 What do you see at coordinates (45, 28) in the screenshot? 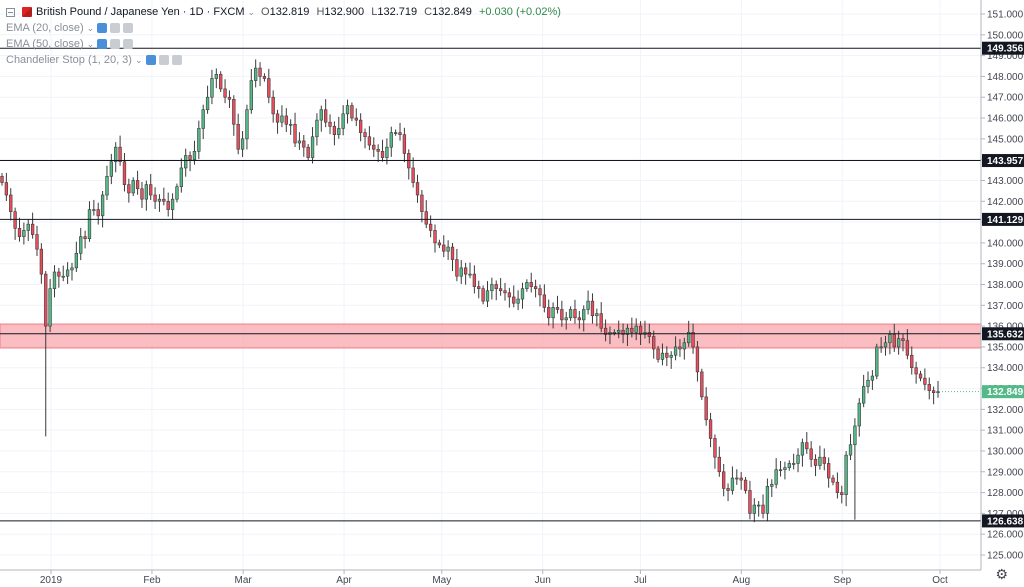
I see `study-label: EMA (20, close)` at bounding box center [45, 28].